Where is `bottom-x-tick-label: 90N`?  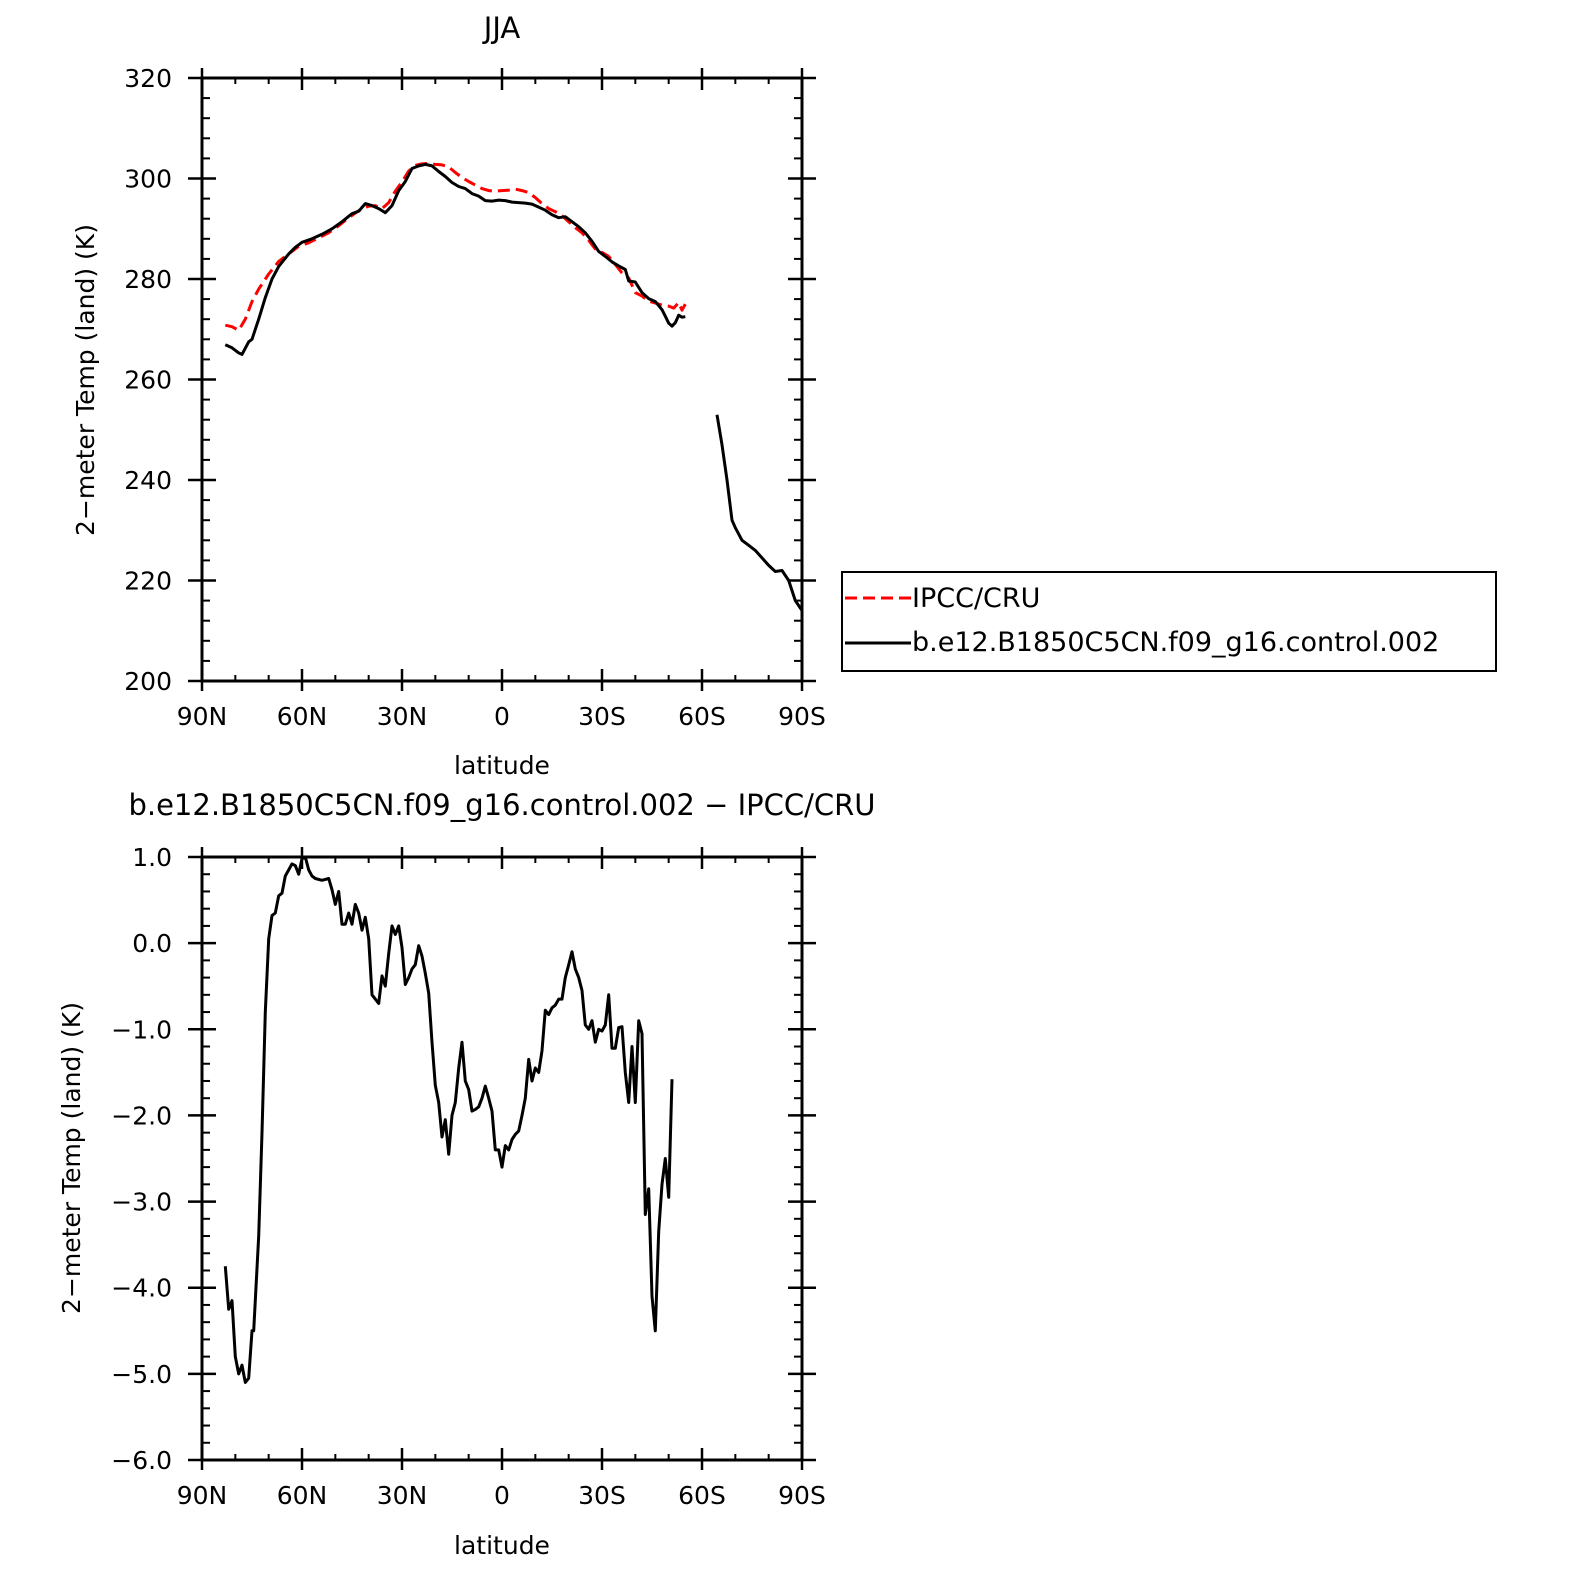
bottom-x-tick-label: 90N is located at coordinates (202, 1495).